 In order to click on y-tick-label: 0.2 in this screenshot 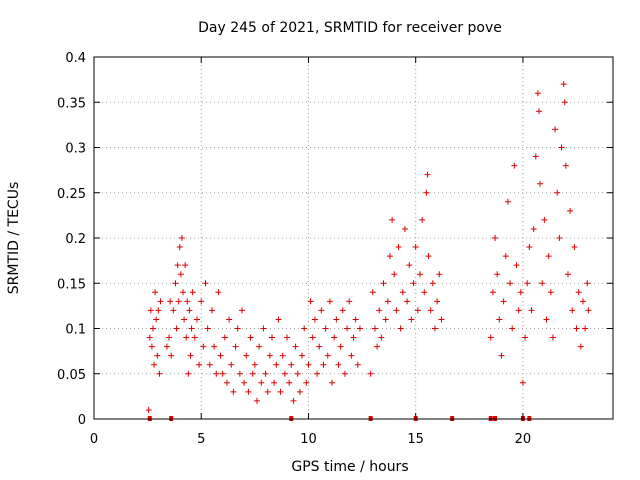, I will do `click(75, 239)`.